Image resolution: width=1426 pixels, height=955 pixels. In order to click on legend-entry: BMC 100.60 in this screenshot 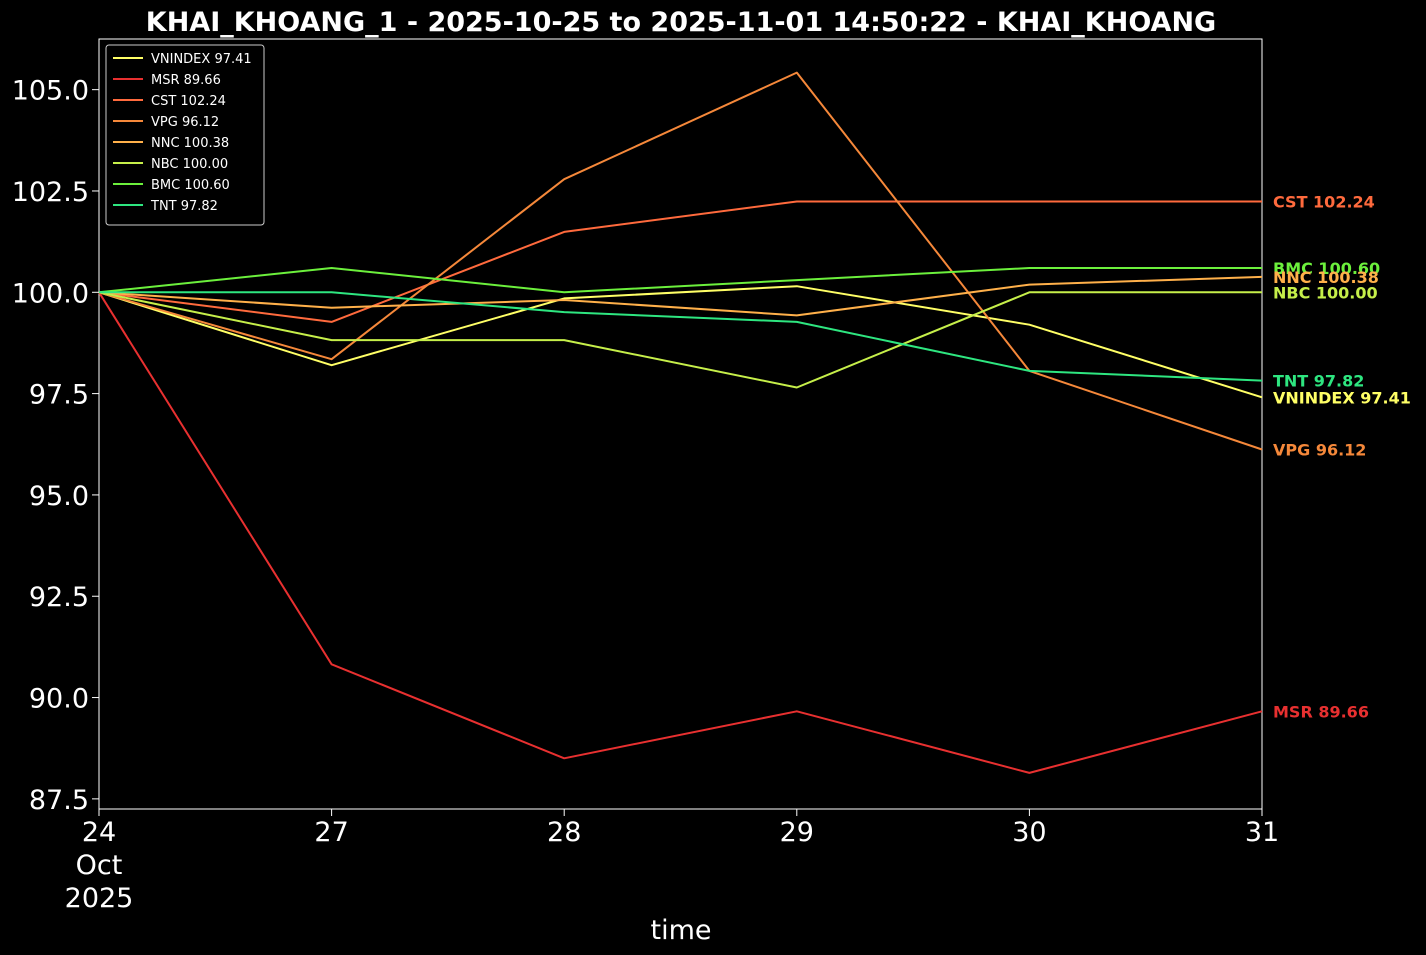, I will do `click(190, 185)`.